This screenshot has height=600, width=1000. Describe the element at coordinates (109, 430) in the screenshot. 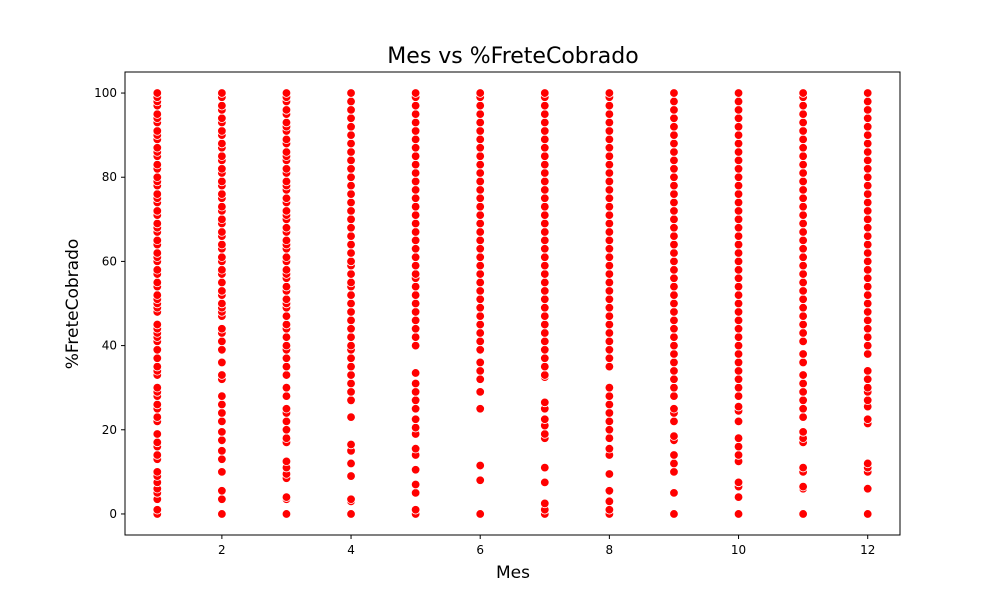

I see `y-tick-label-20: 20` at that location.